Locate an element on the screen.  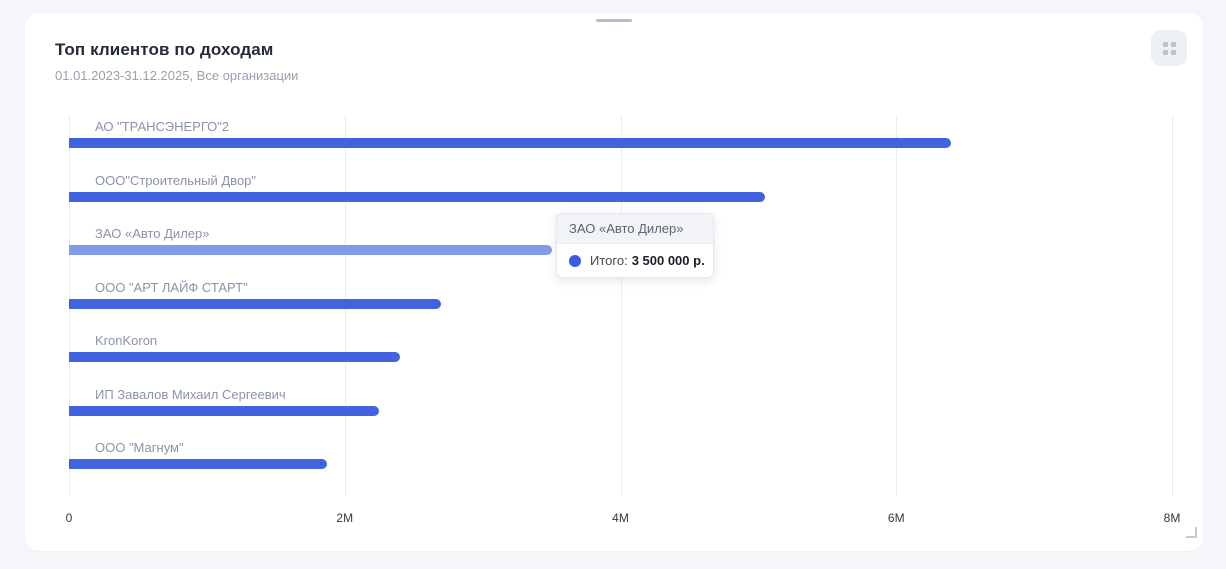
widget-title: Топ клиентов по доходам is located at coordinates (164, 49).